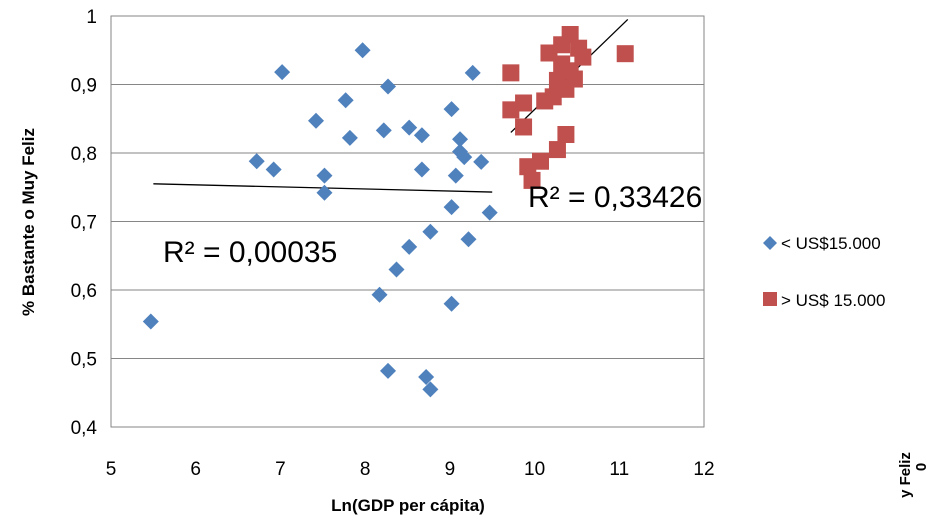  I want to click on x-tick-label: 9, so click(450, 469).